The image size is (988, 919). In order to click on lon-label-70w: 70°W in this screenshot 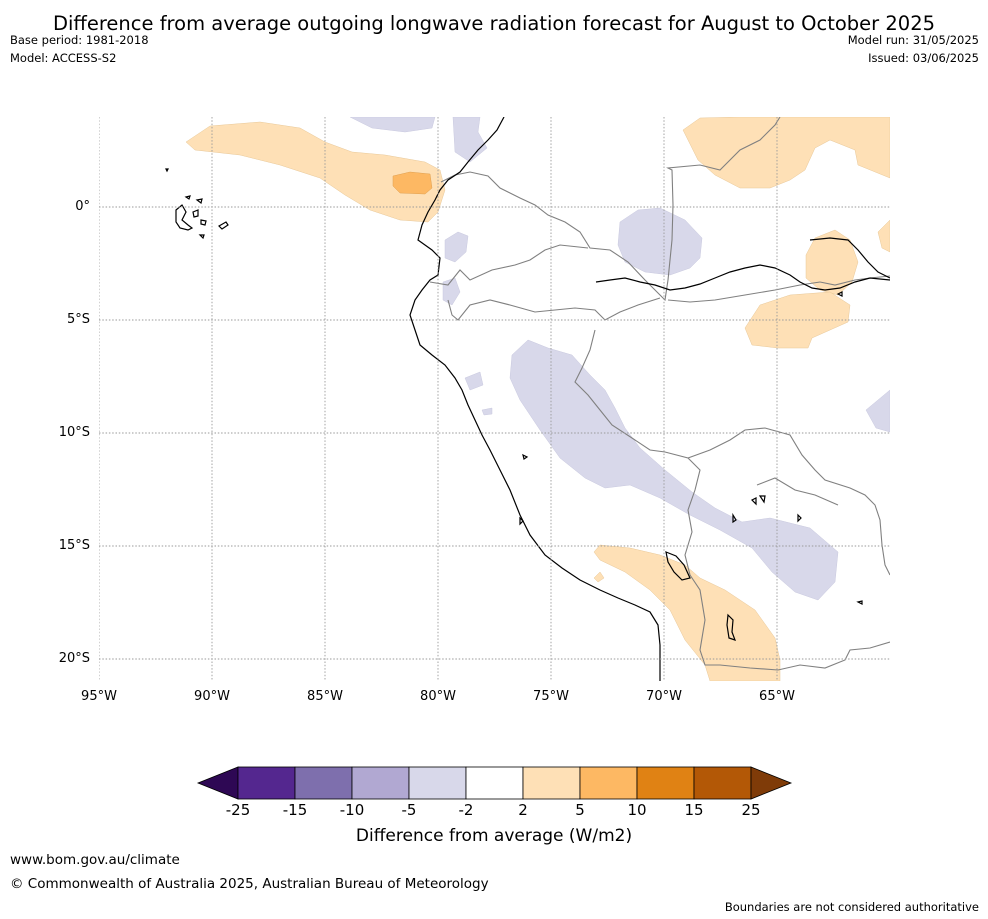, I will do `click(664, 696)`.